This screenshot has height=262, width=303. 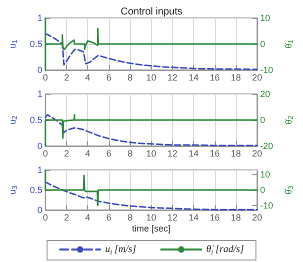 I want to click on y2-tick-label: -20, so click(x=267, y=146).